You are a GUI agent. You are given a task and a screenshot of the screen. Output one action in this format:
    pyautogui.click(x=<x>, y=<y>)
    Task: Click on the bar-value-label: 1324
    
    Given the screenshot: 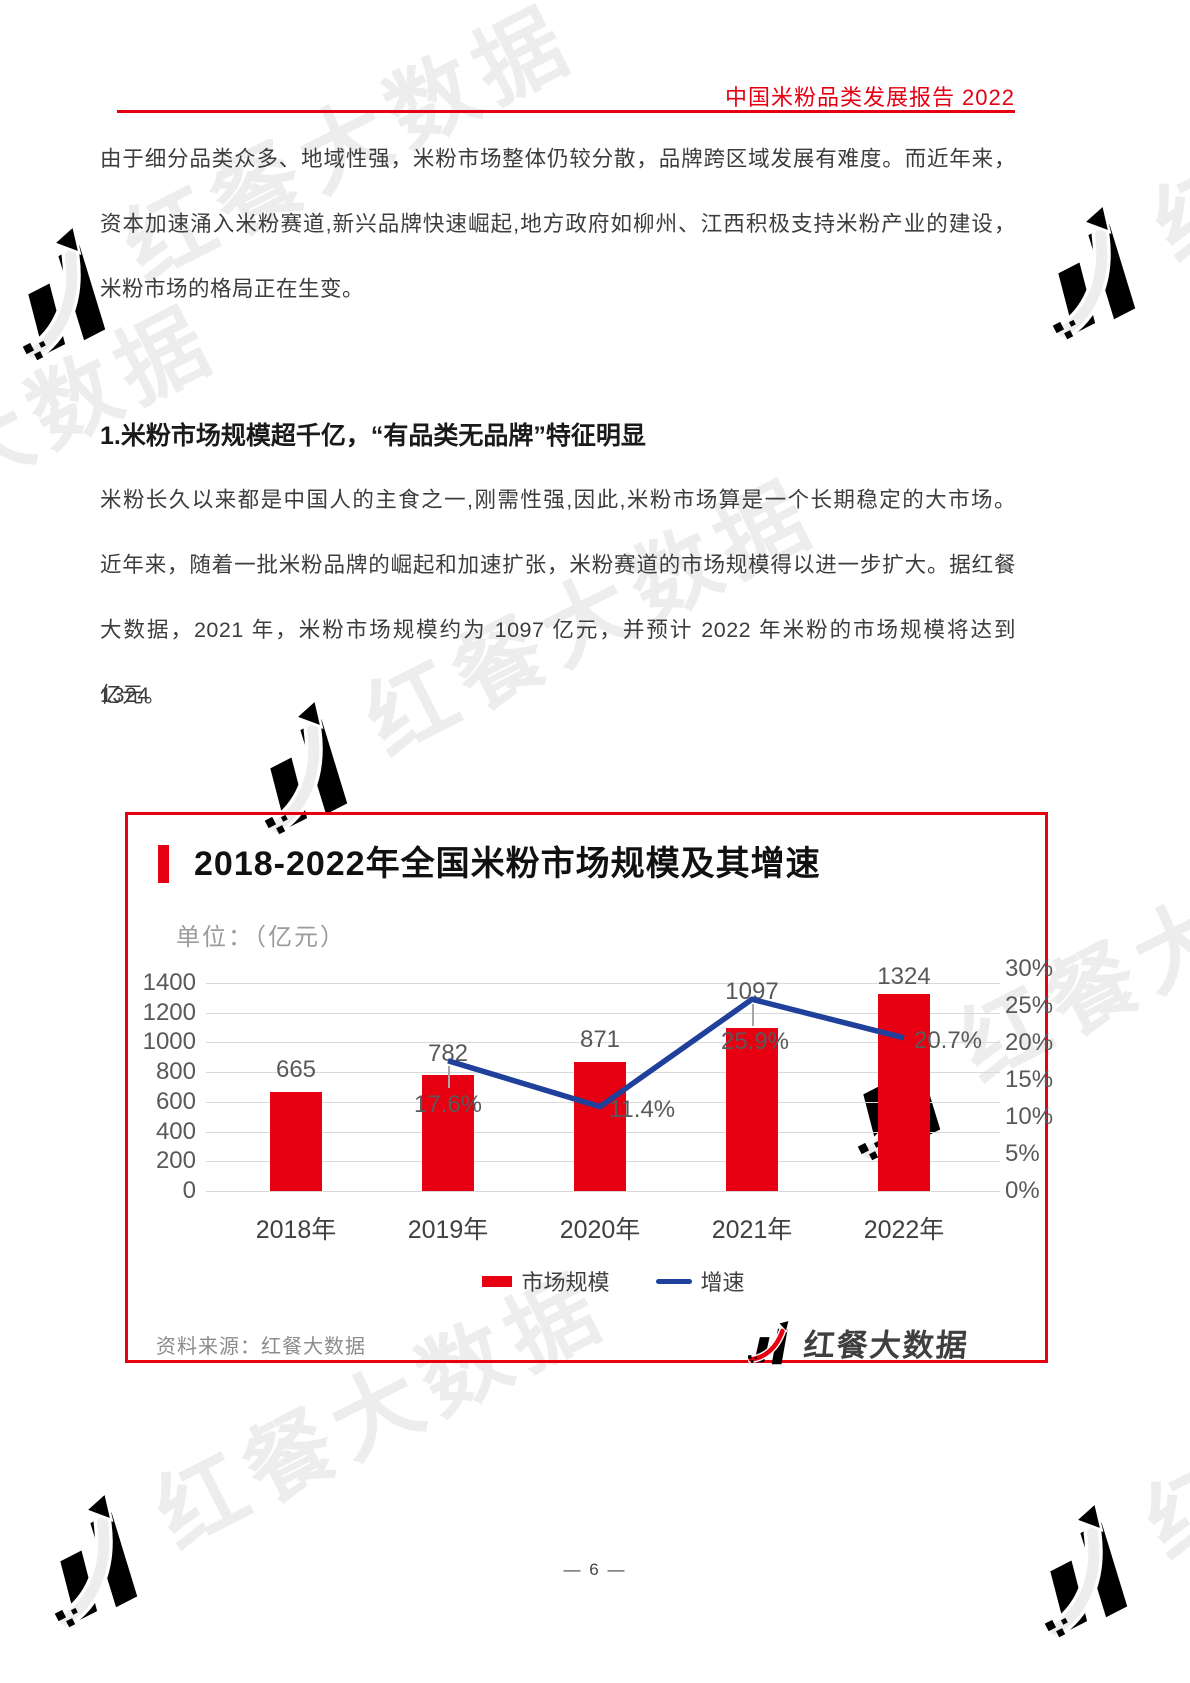 What is the action you would take?
    pyautogui.click(x=904, y=977)
    